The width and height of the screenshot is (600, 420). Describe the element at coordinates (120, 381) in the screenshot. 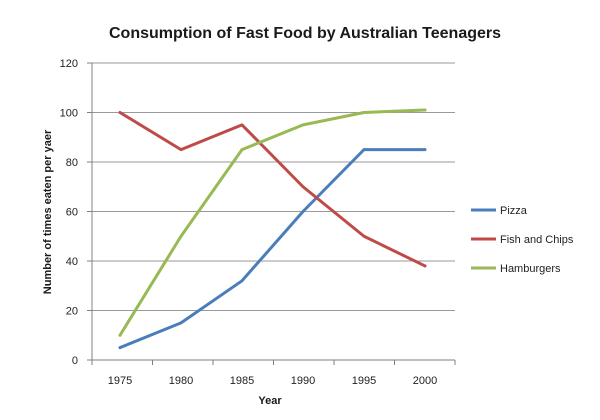

I see `x-tick-label: 1975` at that location.